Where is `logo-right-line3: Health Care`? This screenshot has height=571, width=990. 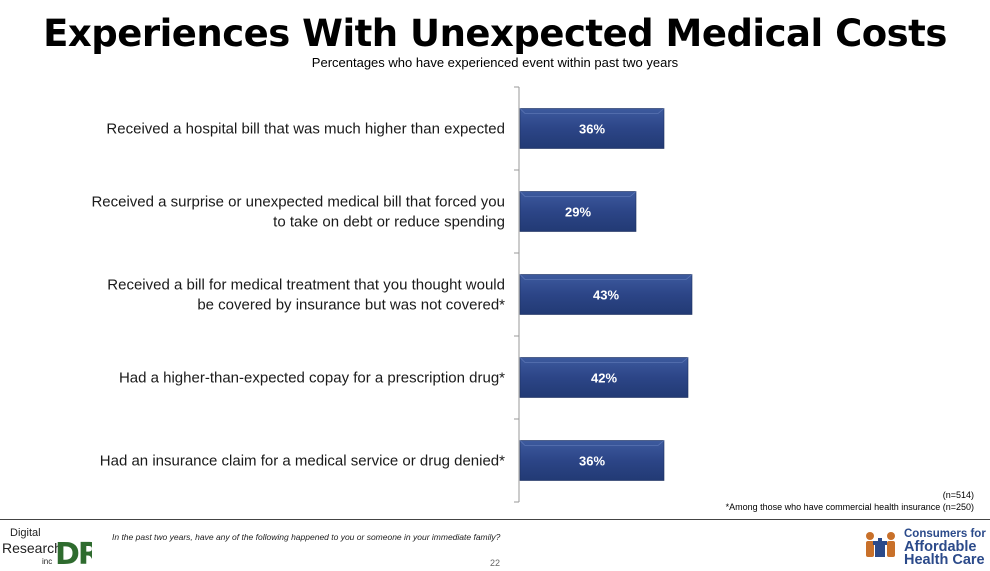
logo-right-line3: Health Care is located at coordinates (944, 560).